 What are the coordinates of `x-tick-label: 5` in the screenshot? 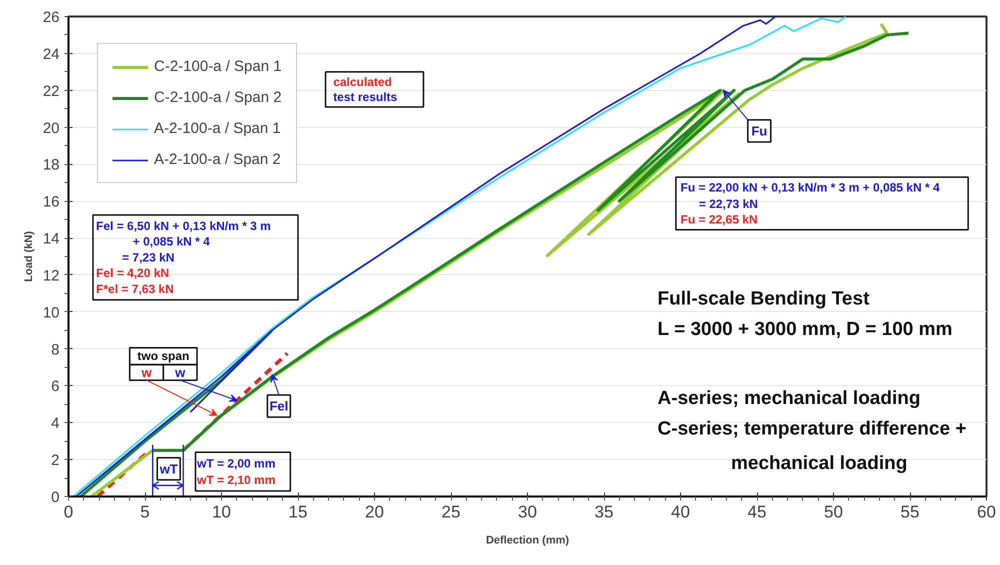 It's located at (145, 512).